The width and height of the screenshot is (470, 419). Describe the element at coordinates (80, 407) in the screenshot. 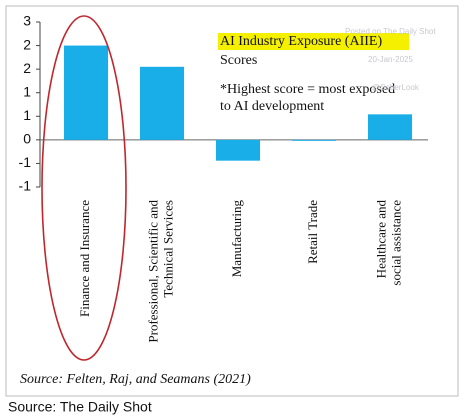

I see `footer: Source: The Daily Shot` at that location.